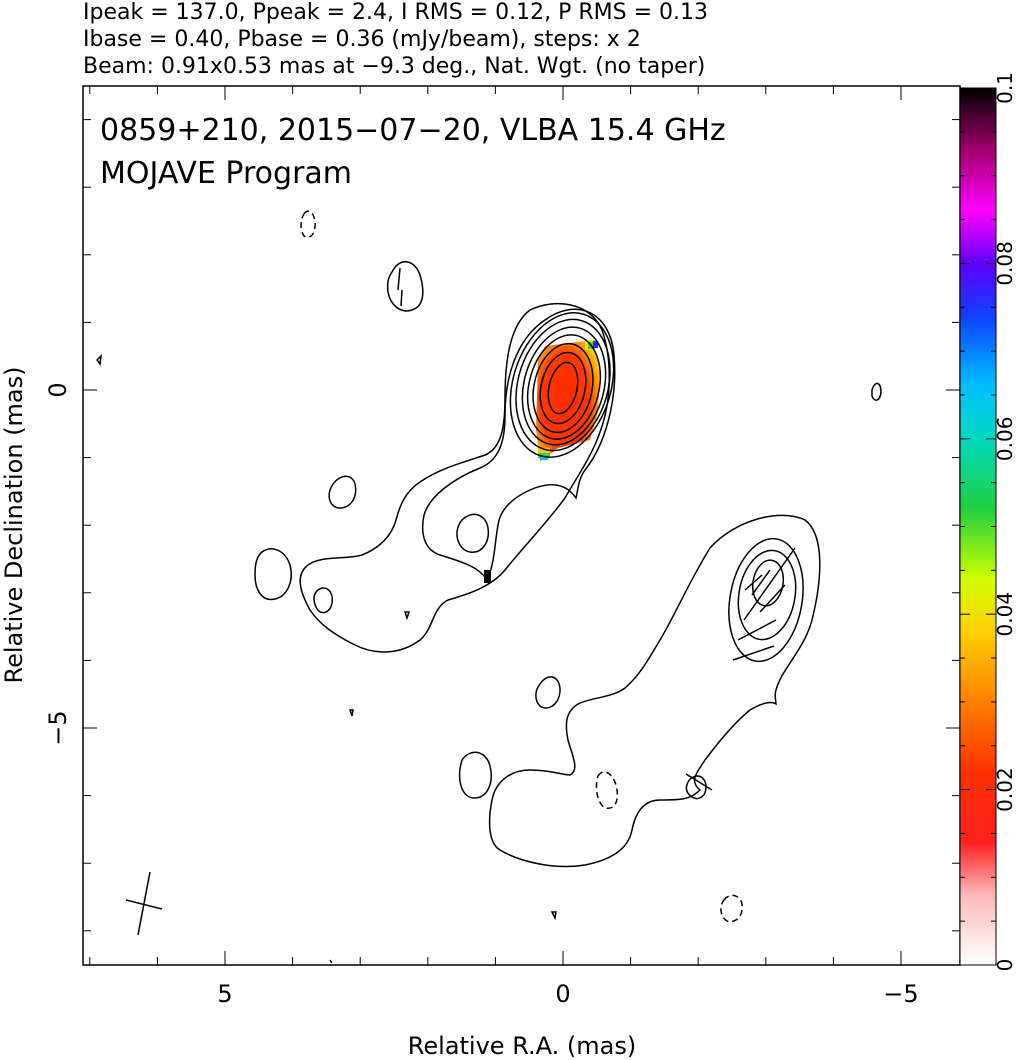 The image size is (1021, 1060). What do you see at coordinates (900, 994) in the screenshot?
I see `x-tick-label: −5` at bounding box center [900, 994].